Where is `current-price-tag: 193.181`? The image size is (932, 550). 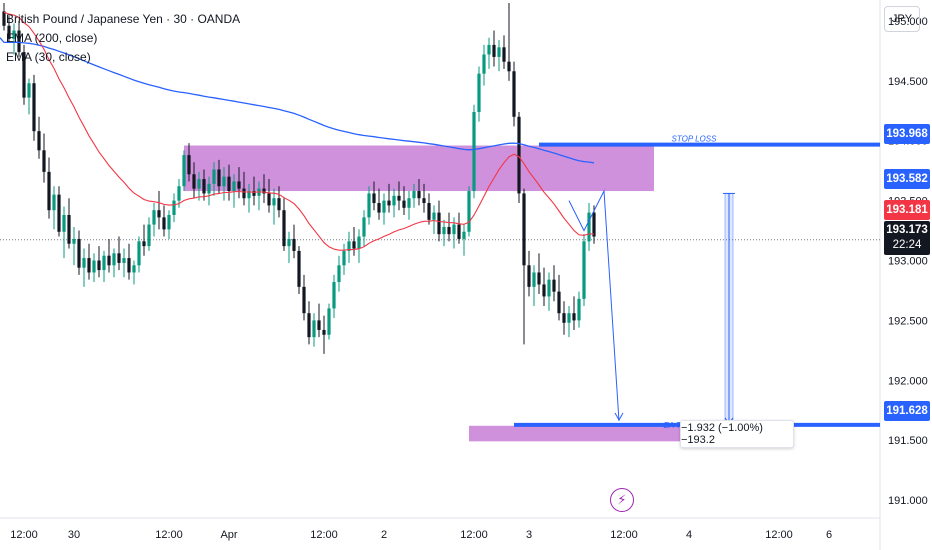
current-price-tag: 193.181 is located at coordinates (907, 210).